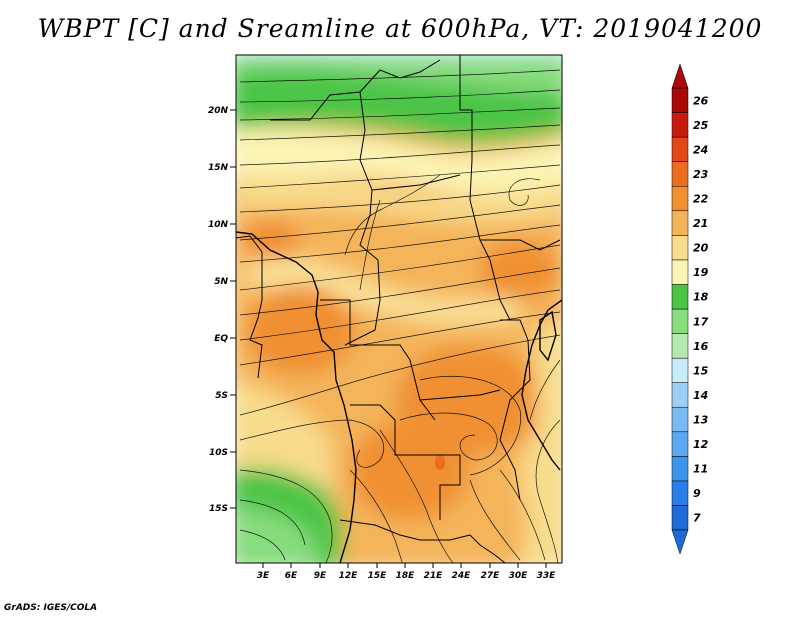 The width and height of the screenshot is (800, 618). What do you see at coordinates (221, 396) in the screenshot?
I see `lat-label: 5S` at bounding box center [221, 396].